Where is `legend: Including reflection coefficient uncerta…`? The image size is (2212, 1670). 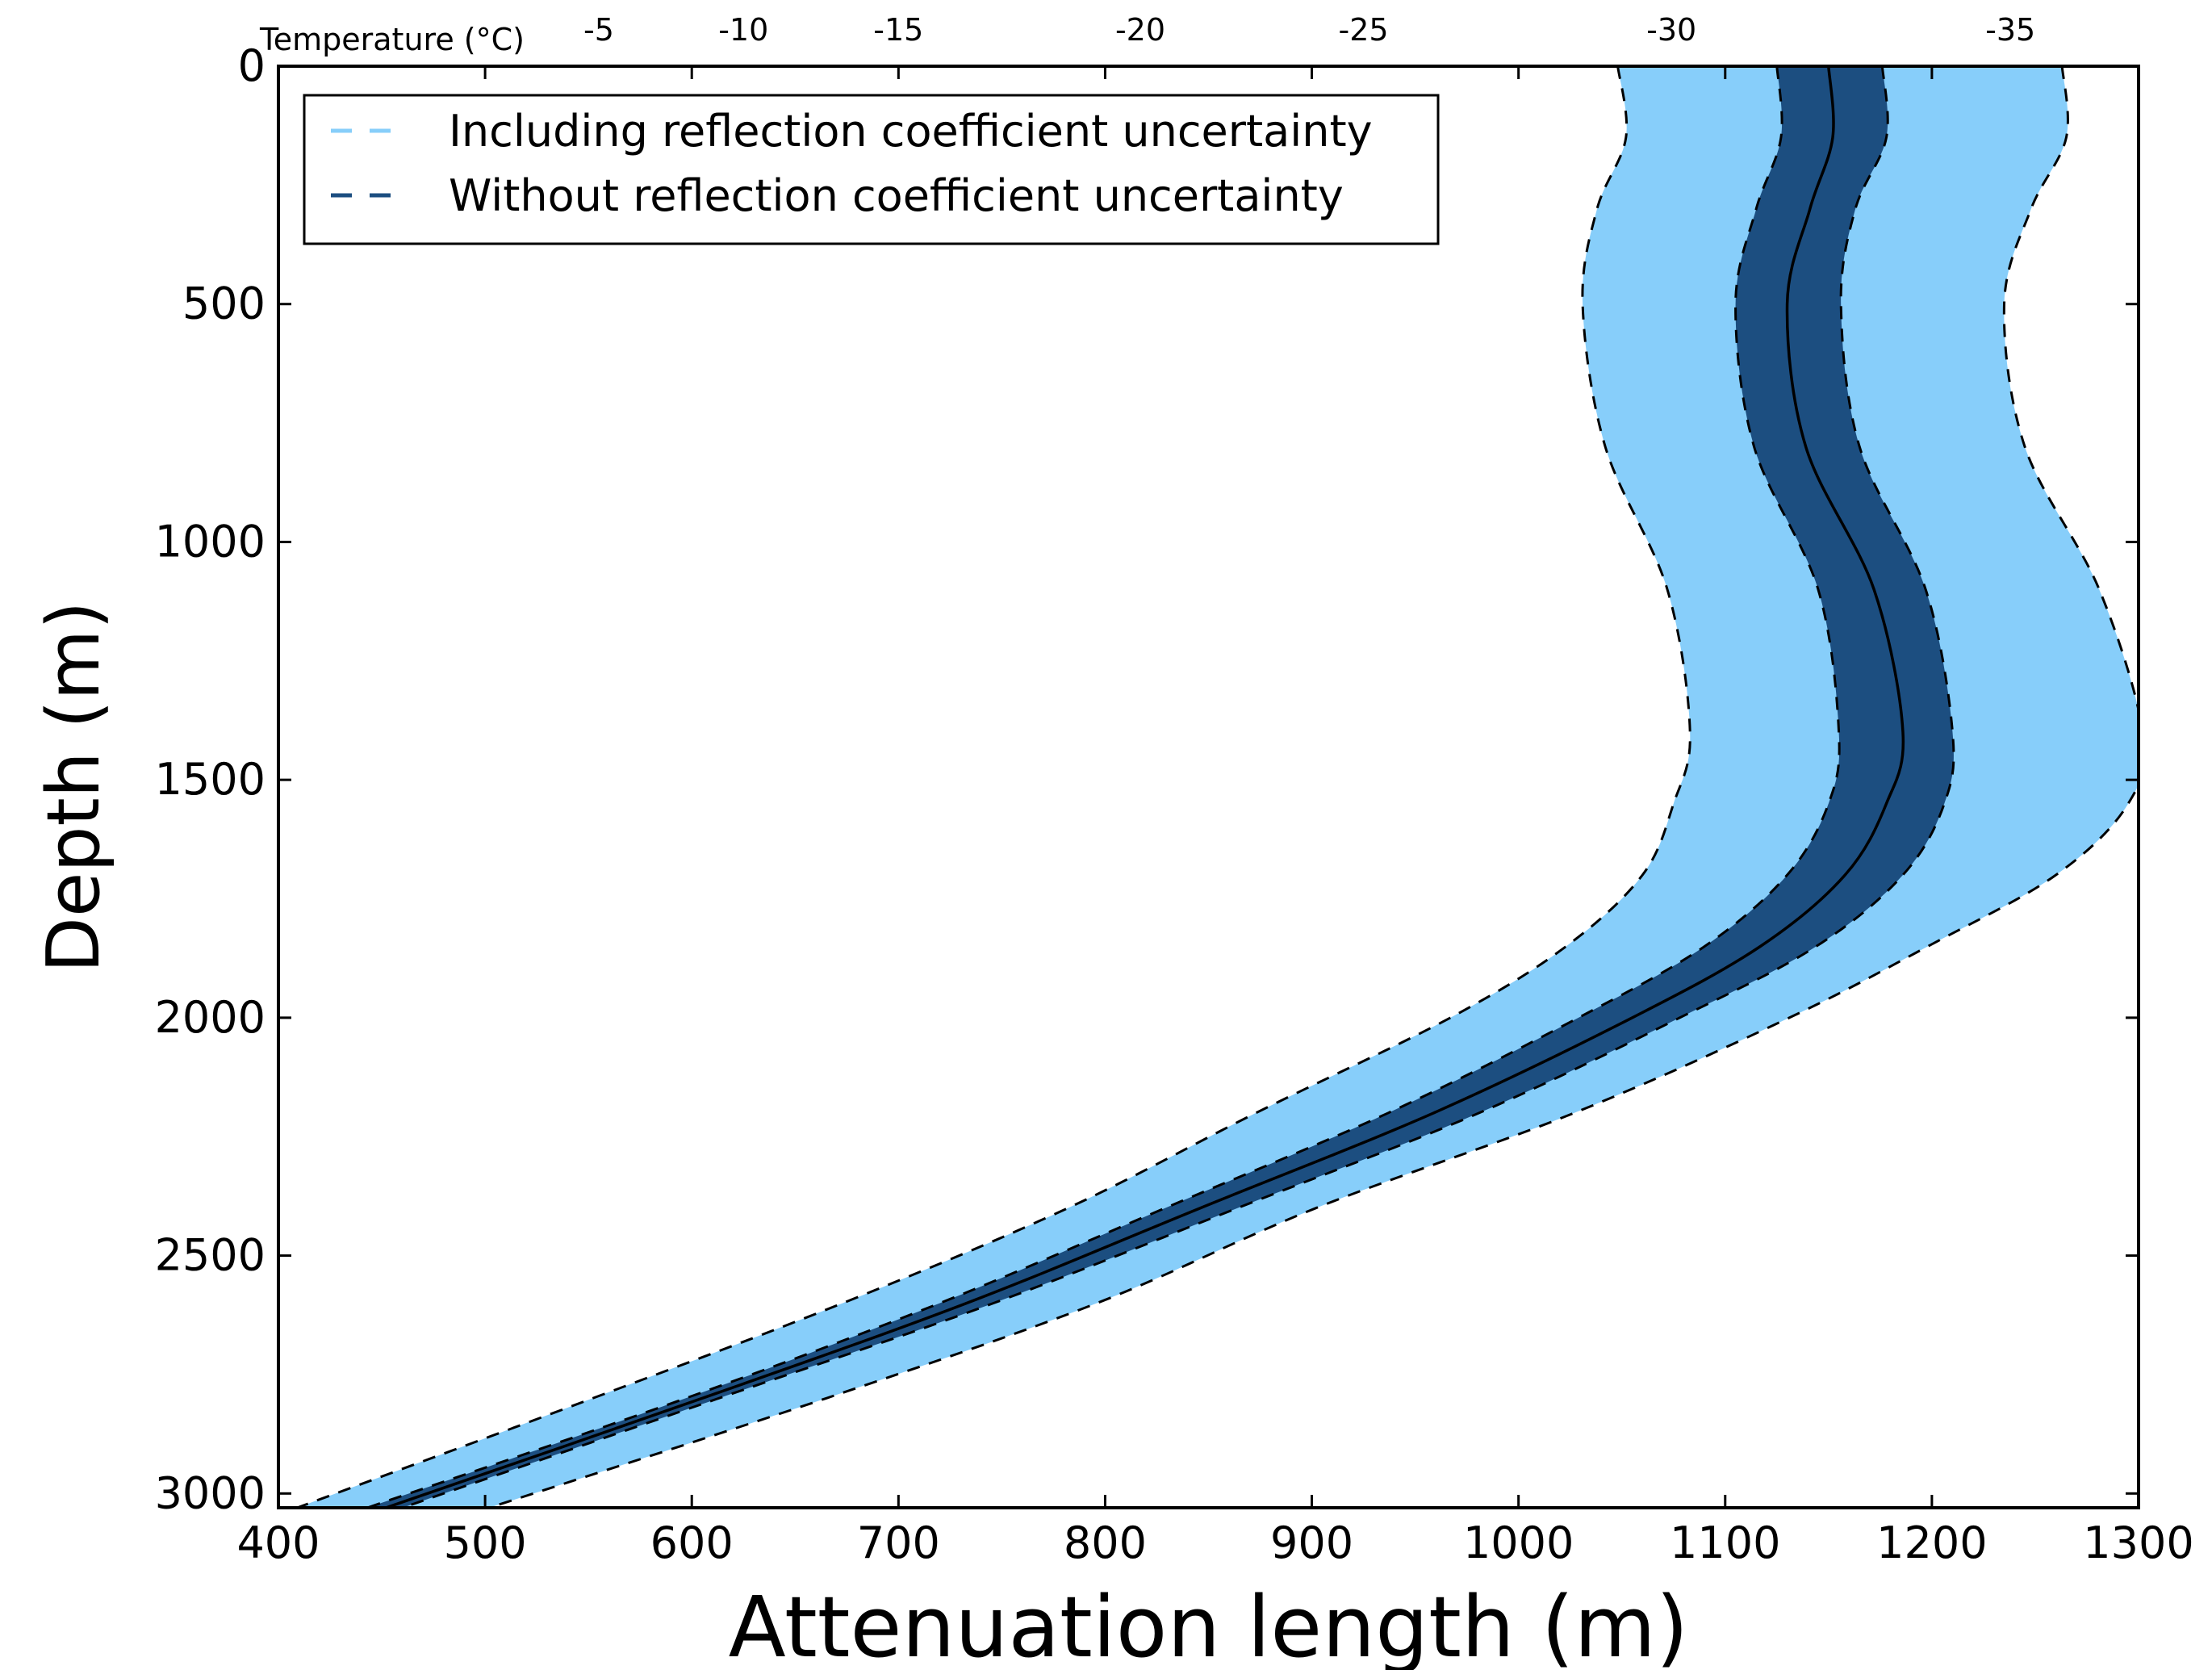 legend: Including reflection coefficient uncerta… is located at coordinates (871, 170).